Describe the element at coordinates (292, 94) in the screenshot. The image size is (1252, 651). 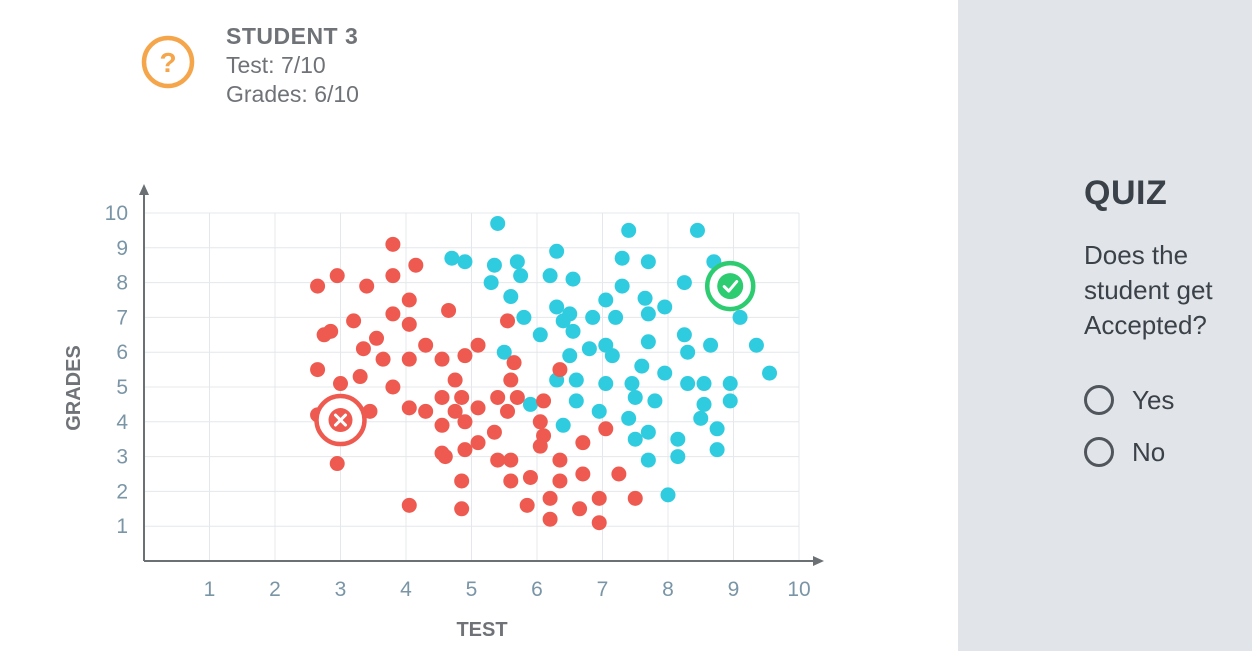
I see `student-grades-score: Grades: 6/10` at that location.